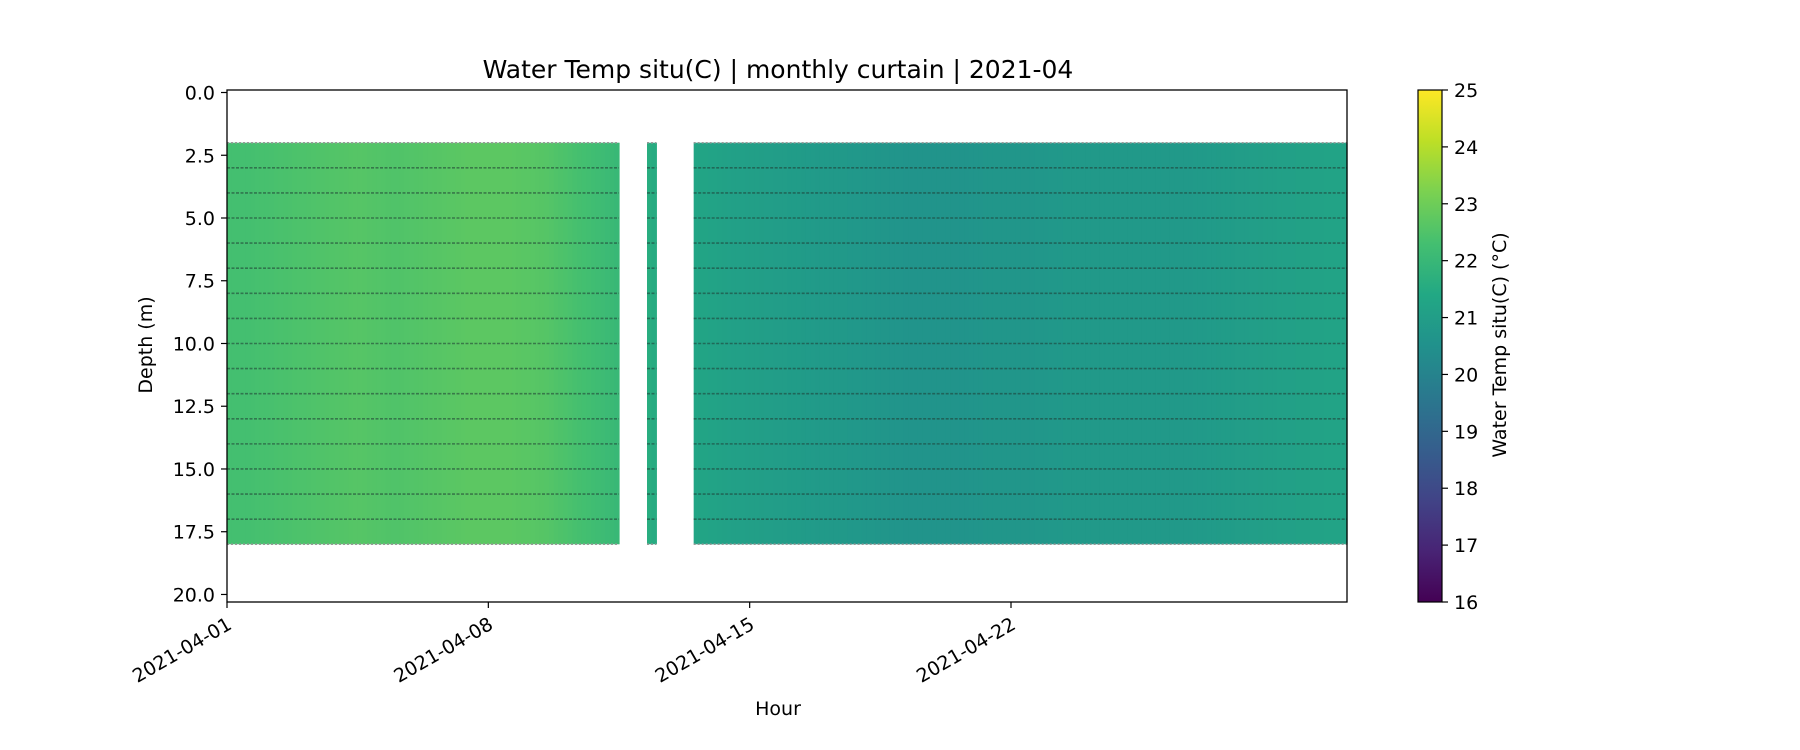 The width and height of the screenshot is (1800, 750). What do you see at coordinates (194, 533) in the screenshot?
I see `y-tick-label: 17.5` at bounding box center [194, 533].